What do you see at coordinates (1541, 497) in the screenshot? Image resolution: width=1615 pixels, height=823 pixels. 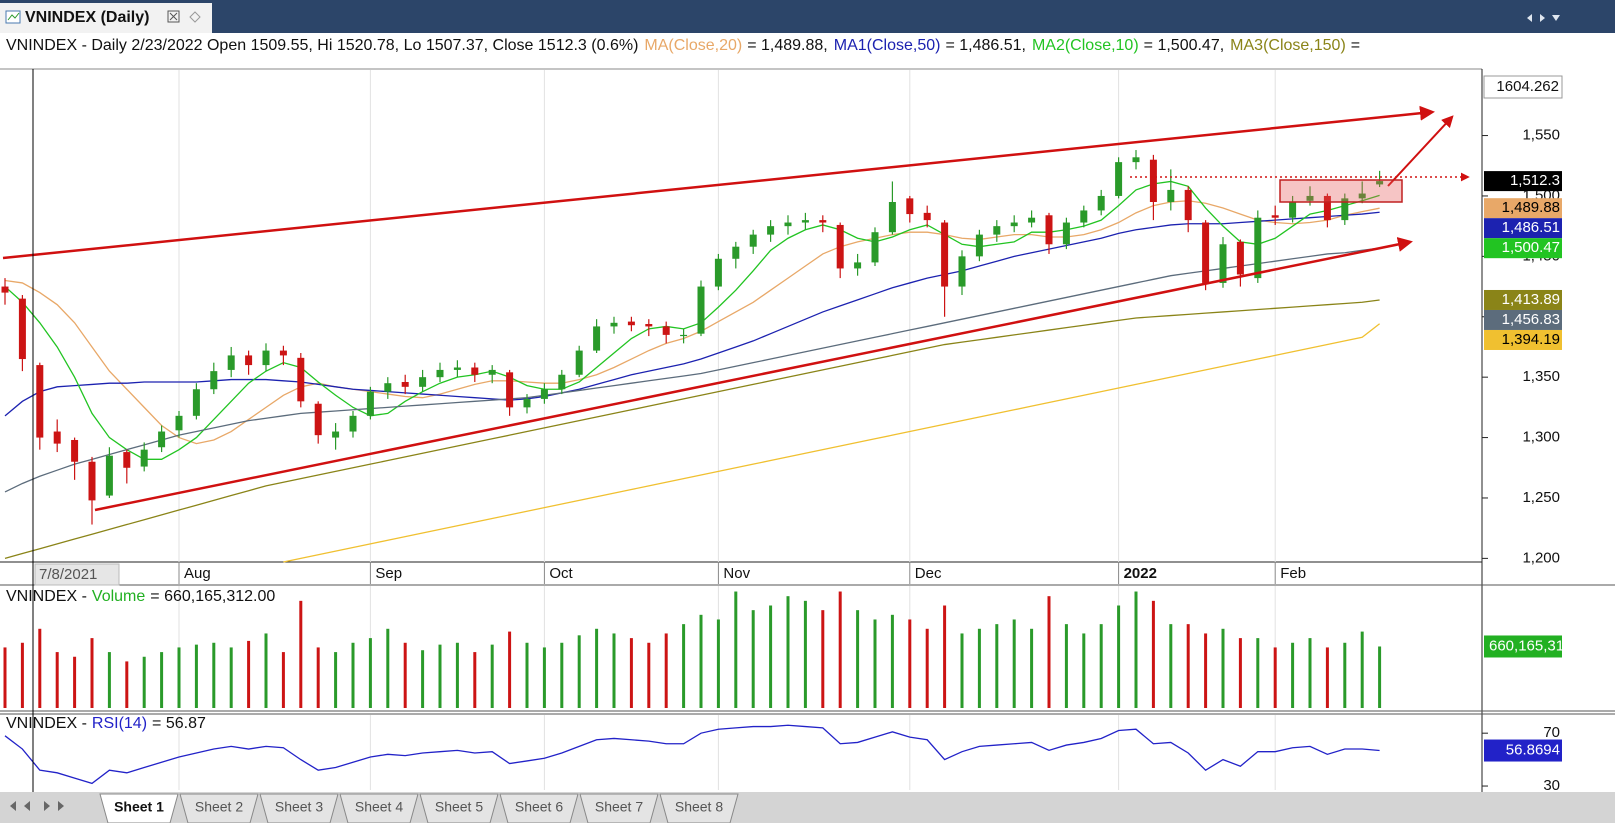 I see `y-tick-label: 1,250` at bounding box center [1541, 497].